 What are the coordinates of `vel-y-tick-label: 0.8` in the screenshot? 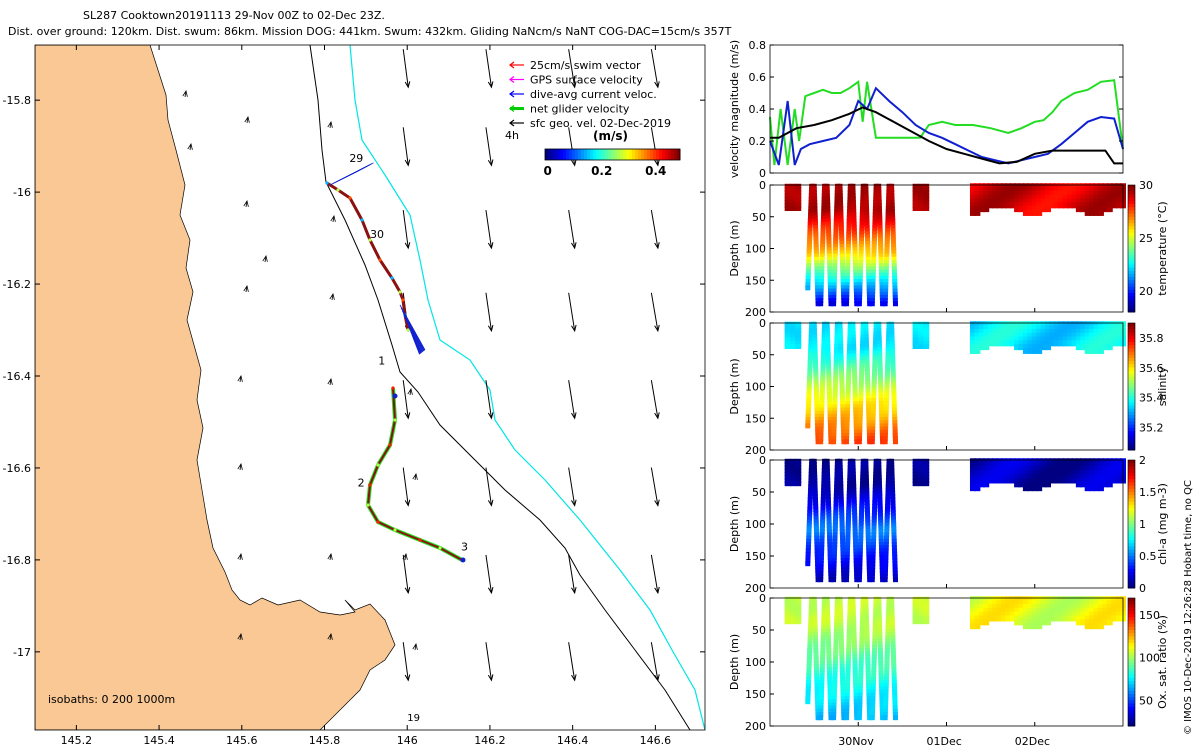 It's located at (758, 45).